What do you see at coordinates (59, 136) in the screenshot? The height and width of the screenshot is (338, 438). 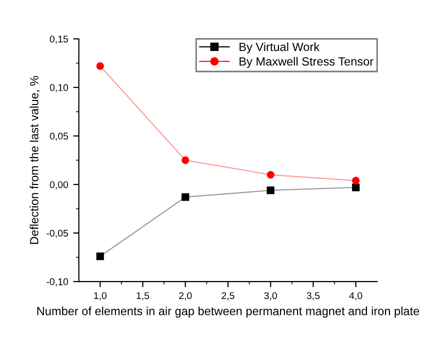 I see `y-tick-label: 0,05` at bounding box center [59, 136].